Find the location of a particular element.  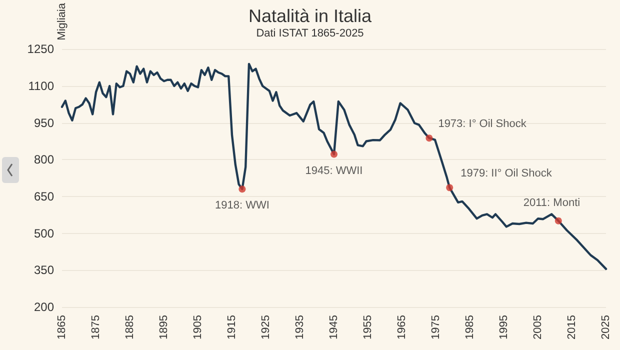

x-tick-label: 1895 is located at coordinates (164, 327).